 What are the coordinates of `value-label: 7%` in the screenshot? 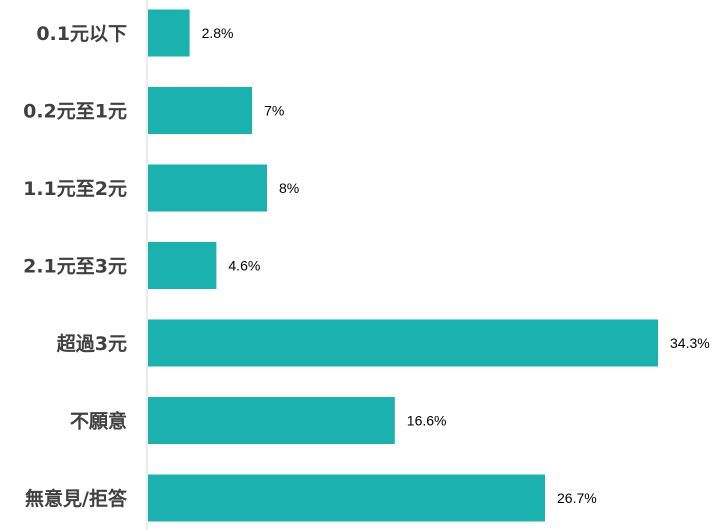 It's located at (274, 111).